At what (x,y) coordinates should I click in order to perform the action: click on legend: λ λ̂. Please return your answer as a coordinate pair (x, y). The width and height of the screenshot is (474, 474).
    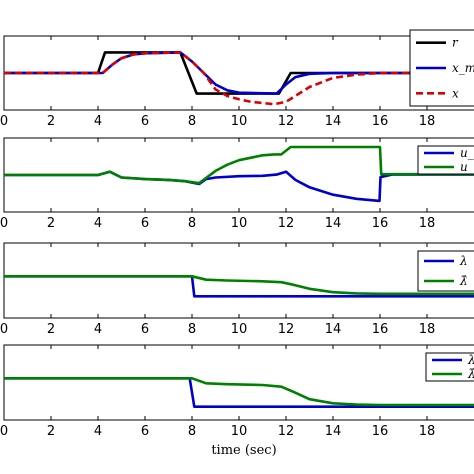
    Looking at the image, I should click on (445, 271).